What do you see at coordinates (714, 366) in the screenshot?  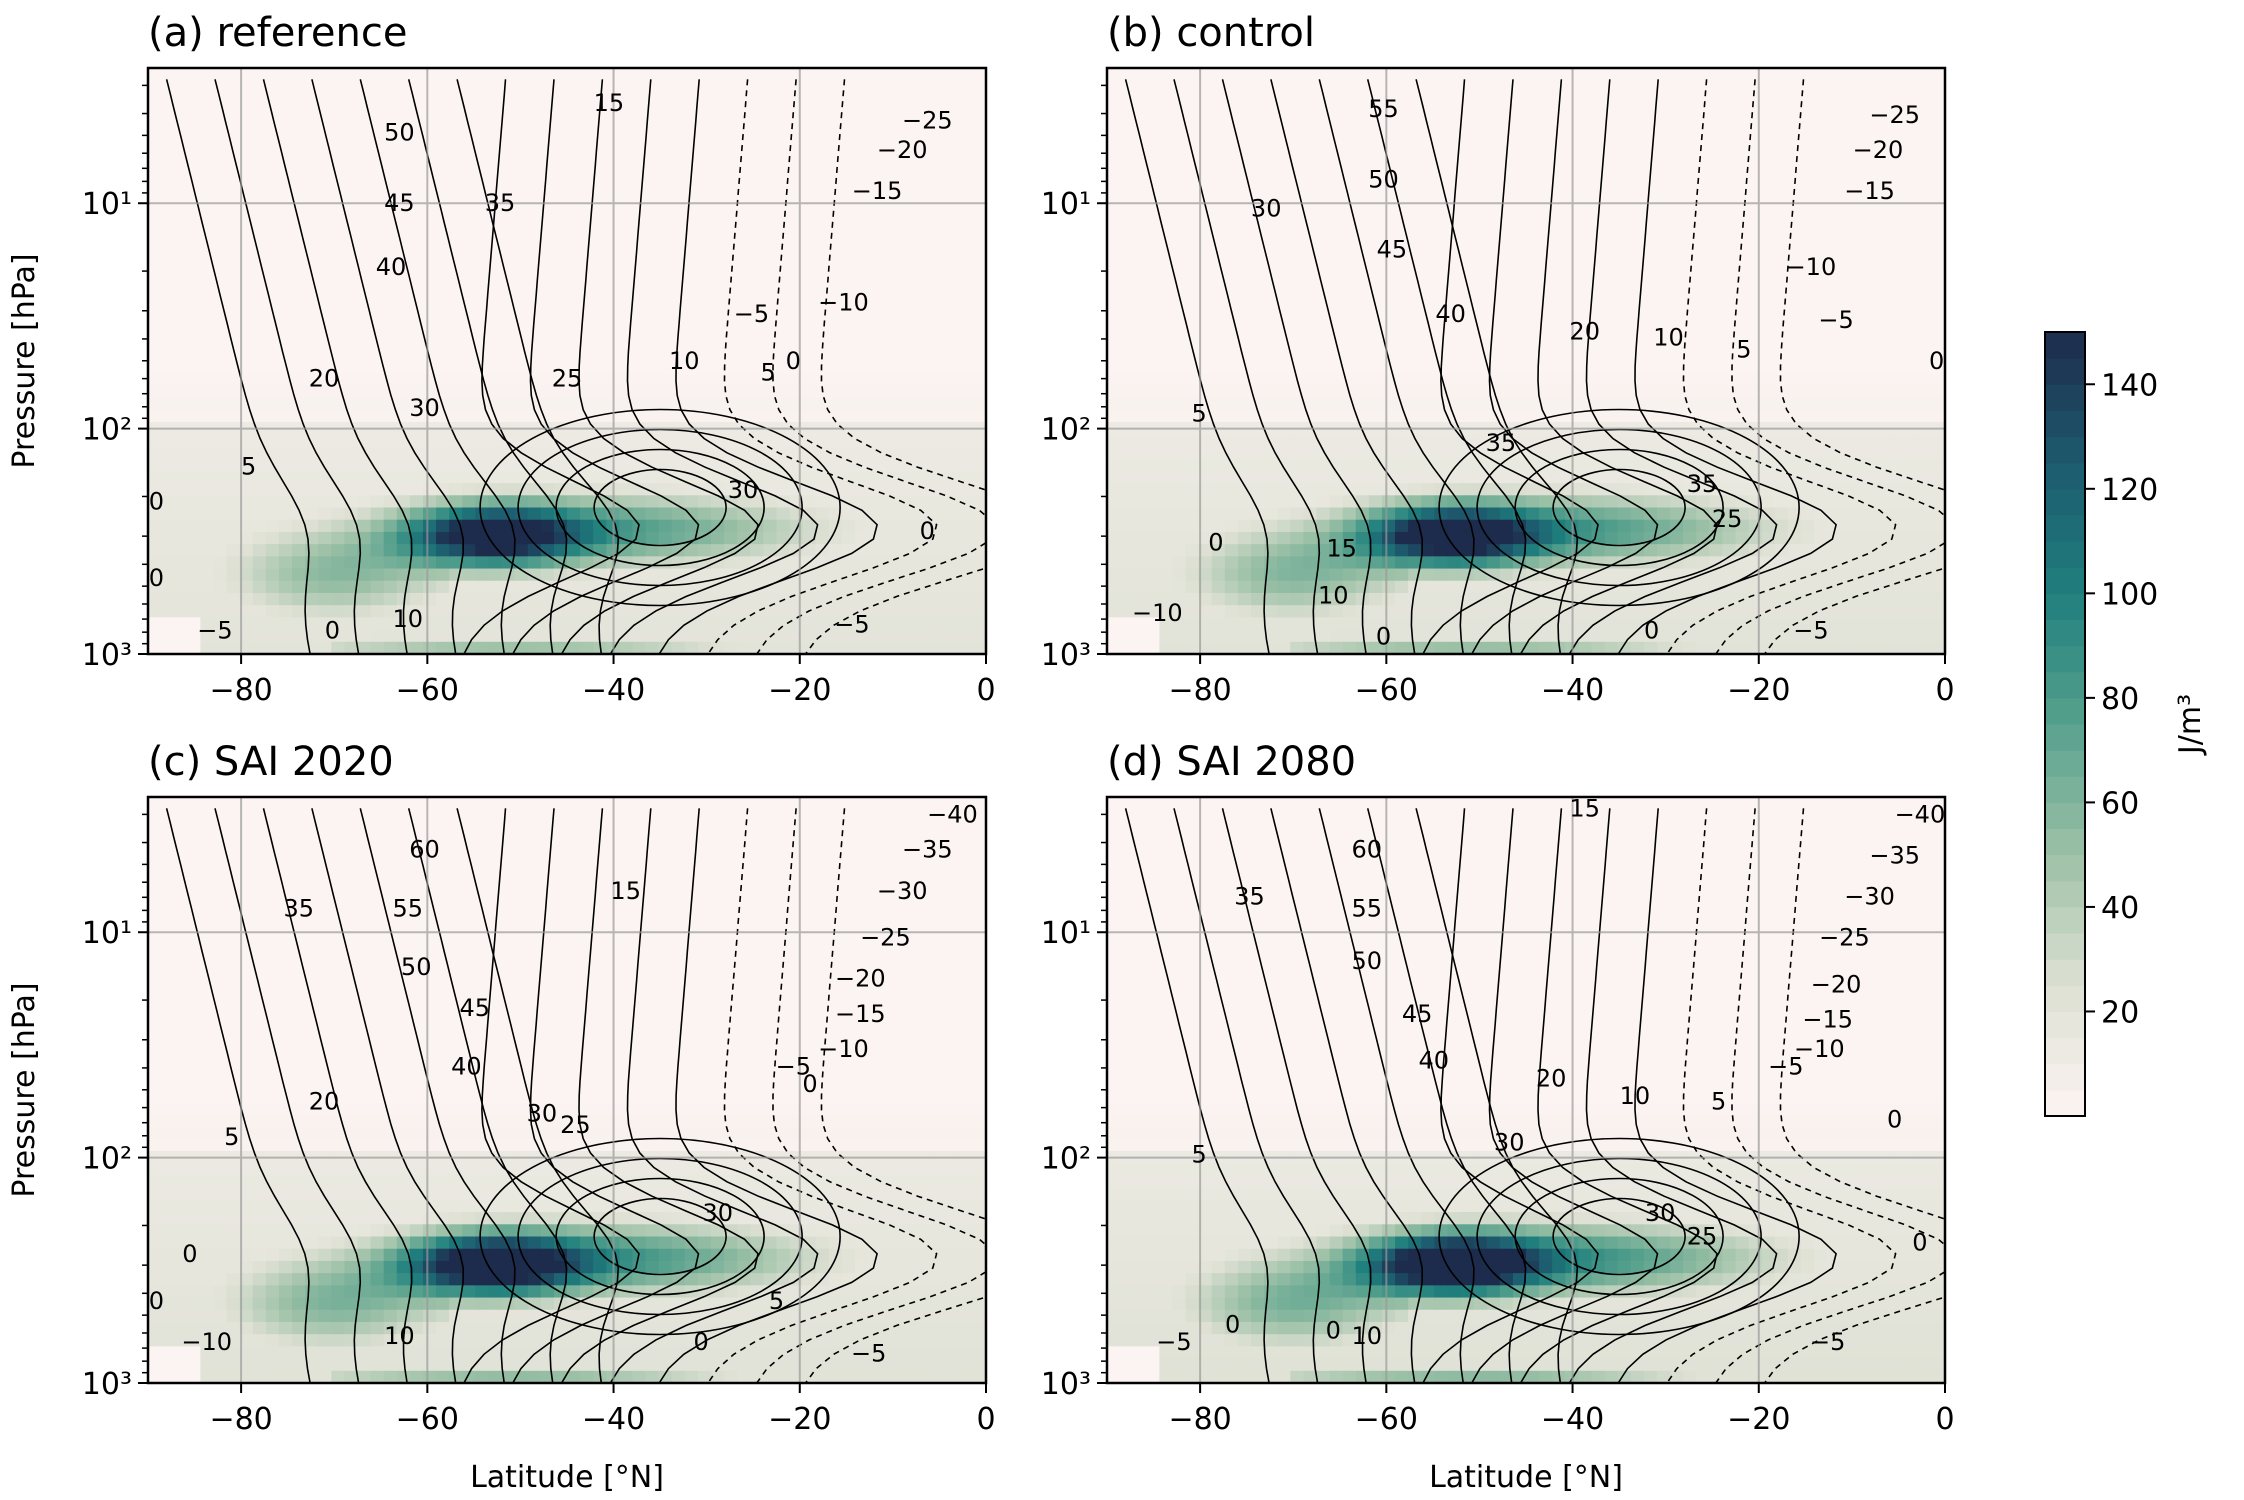 I see `contour-line` at bounding box center [714, 366].